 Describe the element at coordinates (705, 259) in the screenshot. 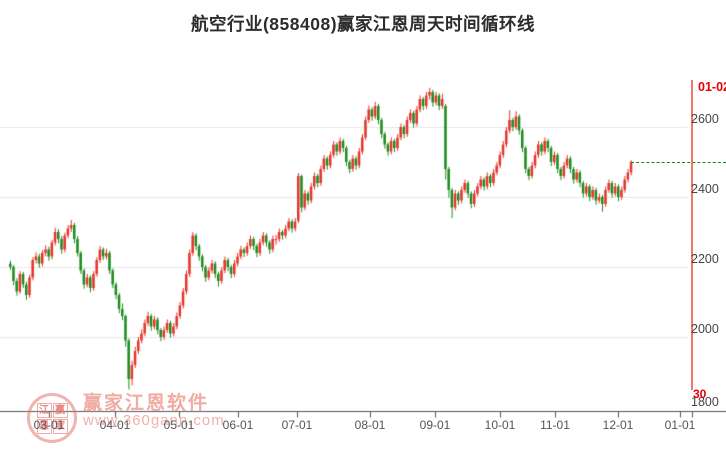

I see `y-axis-label: 2200` at that location.